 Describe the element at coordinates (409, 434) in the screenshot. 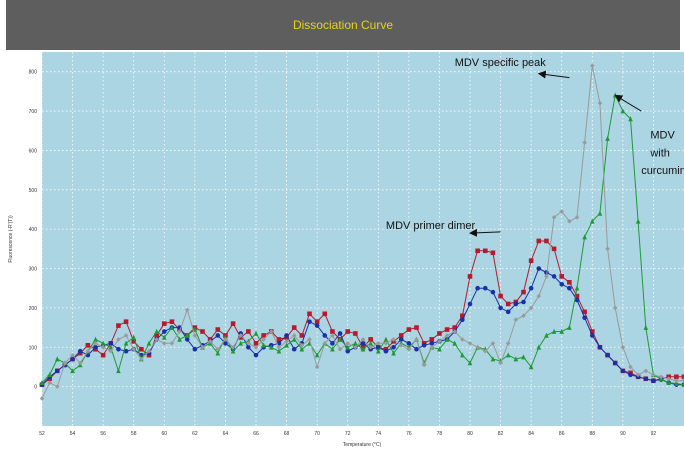

I see `x-tick-label: 76` at that location.